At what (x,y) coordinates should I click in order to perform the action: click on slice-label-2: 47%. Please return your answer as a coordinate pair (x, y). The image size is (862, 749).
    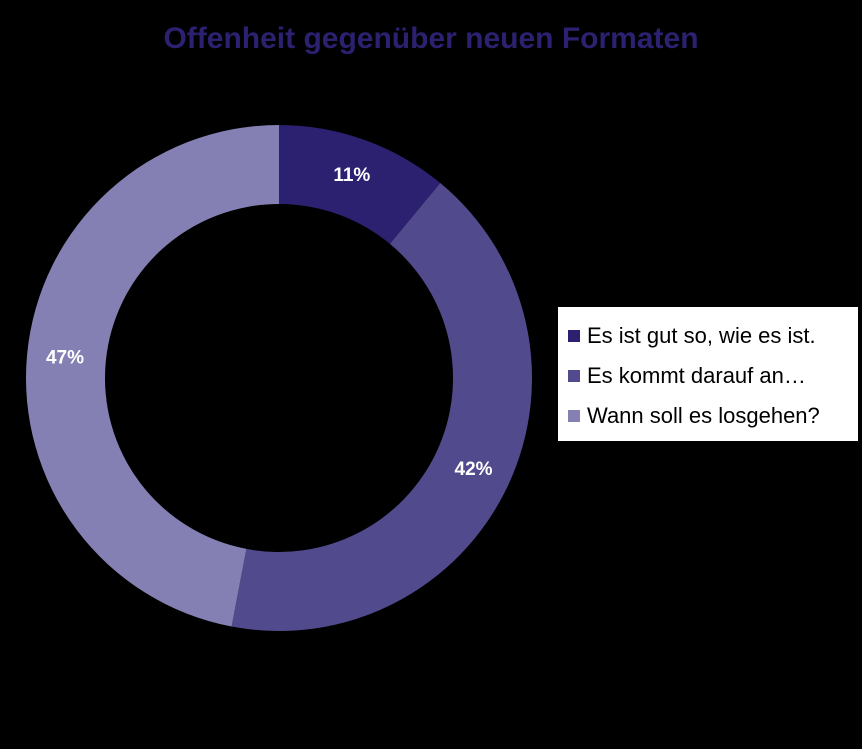
    Looking at the image, I should click on (65, 357).